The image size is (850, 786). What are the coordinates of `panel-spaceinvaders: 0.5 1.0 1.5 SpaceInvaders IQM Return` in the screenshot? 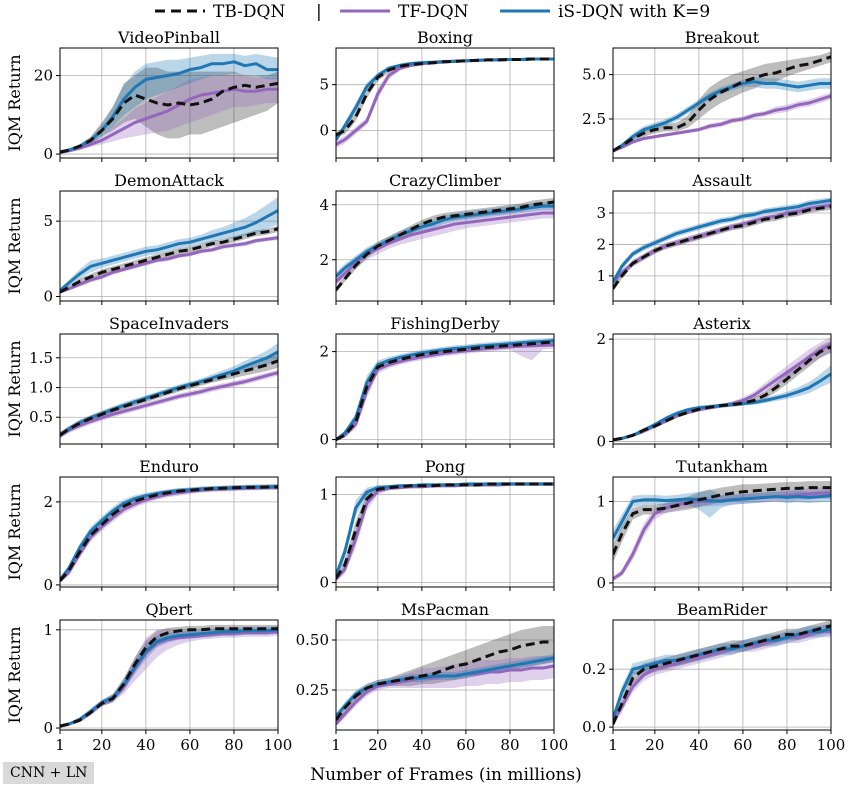 It's located at (142, 381).